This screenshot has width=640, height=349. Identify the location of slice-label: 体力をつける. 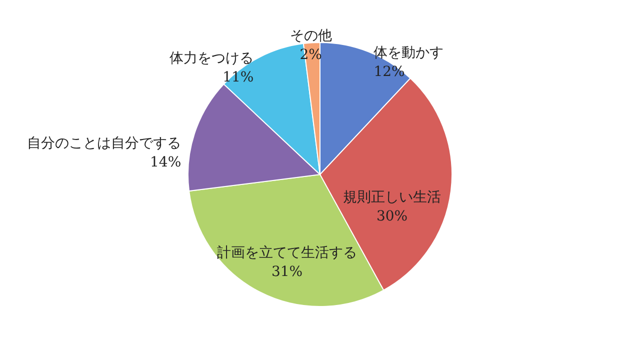
(212, 58).